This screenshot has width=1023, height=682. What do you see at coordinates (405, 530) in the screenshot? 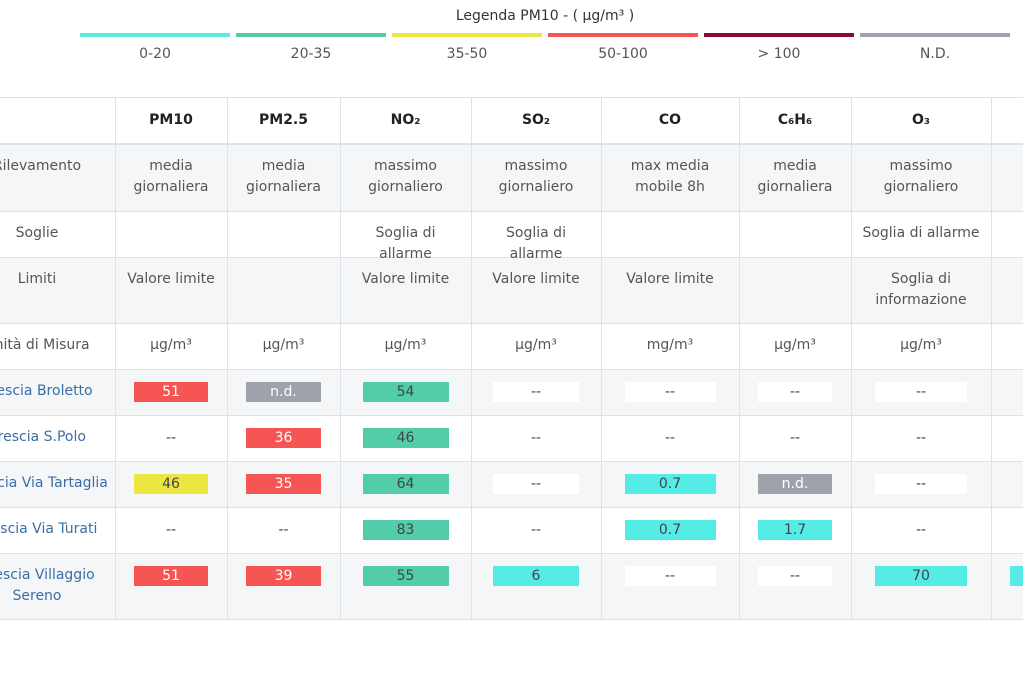
I see `value-cell: 83` at bounding box center [405, 530].